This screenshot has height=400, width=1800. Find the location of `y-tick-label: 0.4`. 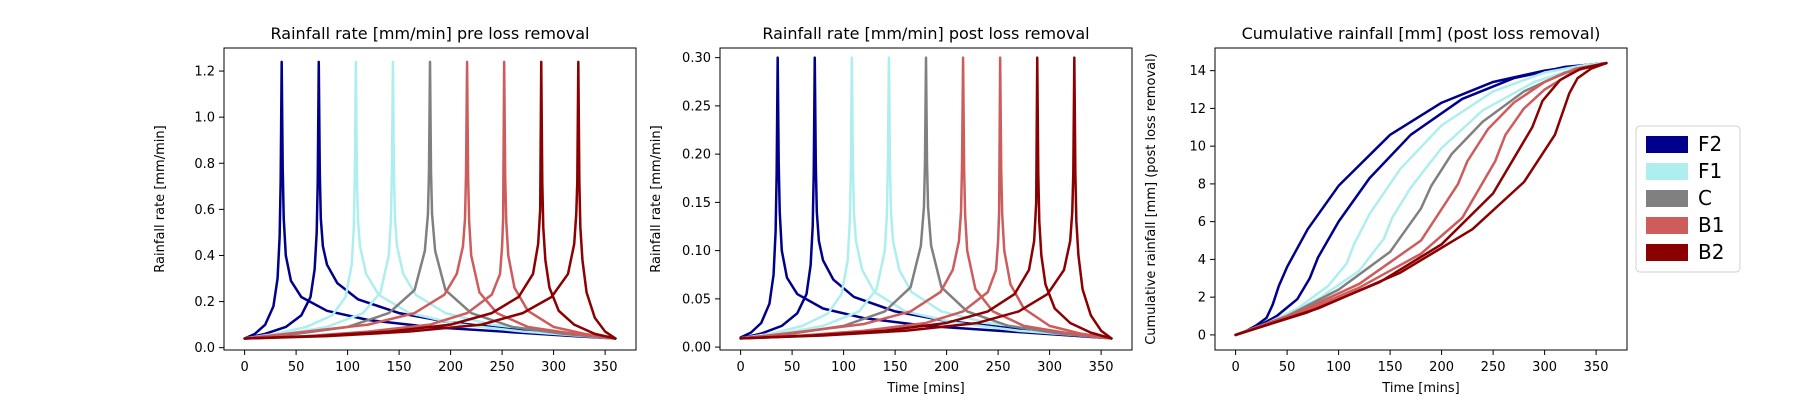

y-tick-label: 0.4 is located at coordinates (204, 256).